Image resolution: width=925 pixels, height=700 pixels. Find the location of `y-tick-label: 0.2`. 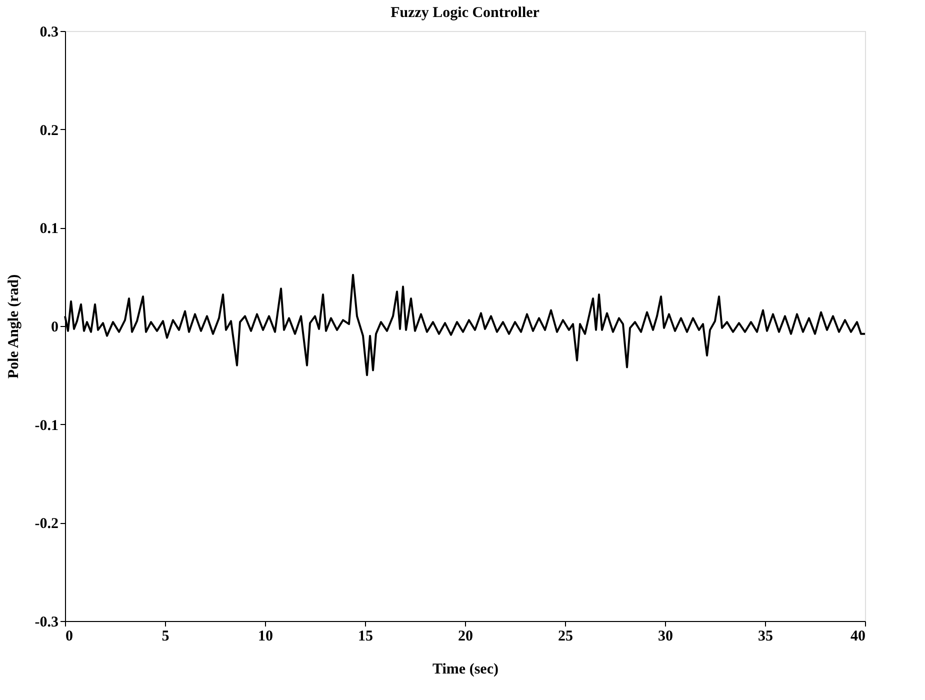

y-tick-label: 0.2 is located at coordinates (49, 130).